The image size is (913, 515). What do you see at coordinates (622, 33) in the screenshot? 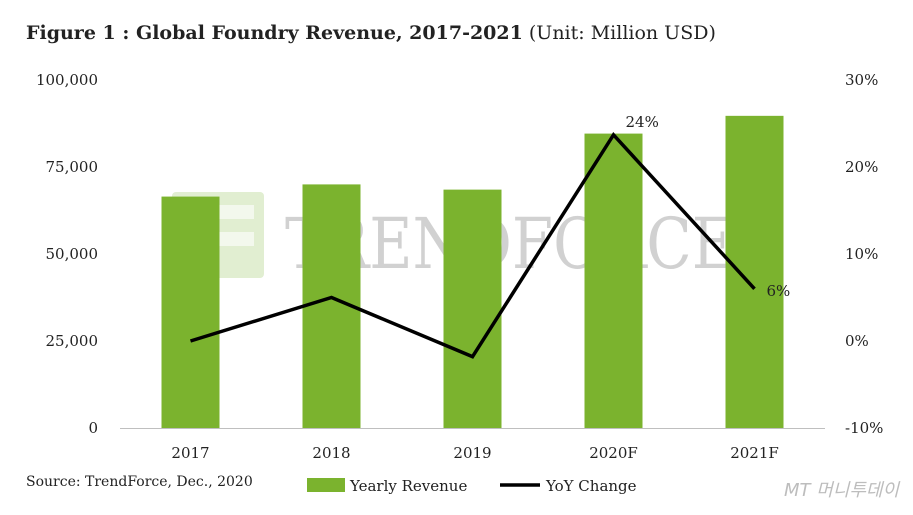
I see `chart-title-unit: (Unit: Million USD)` at bounding box center [622, 33].